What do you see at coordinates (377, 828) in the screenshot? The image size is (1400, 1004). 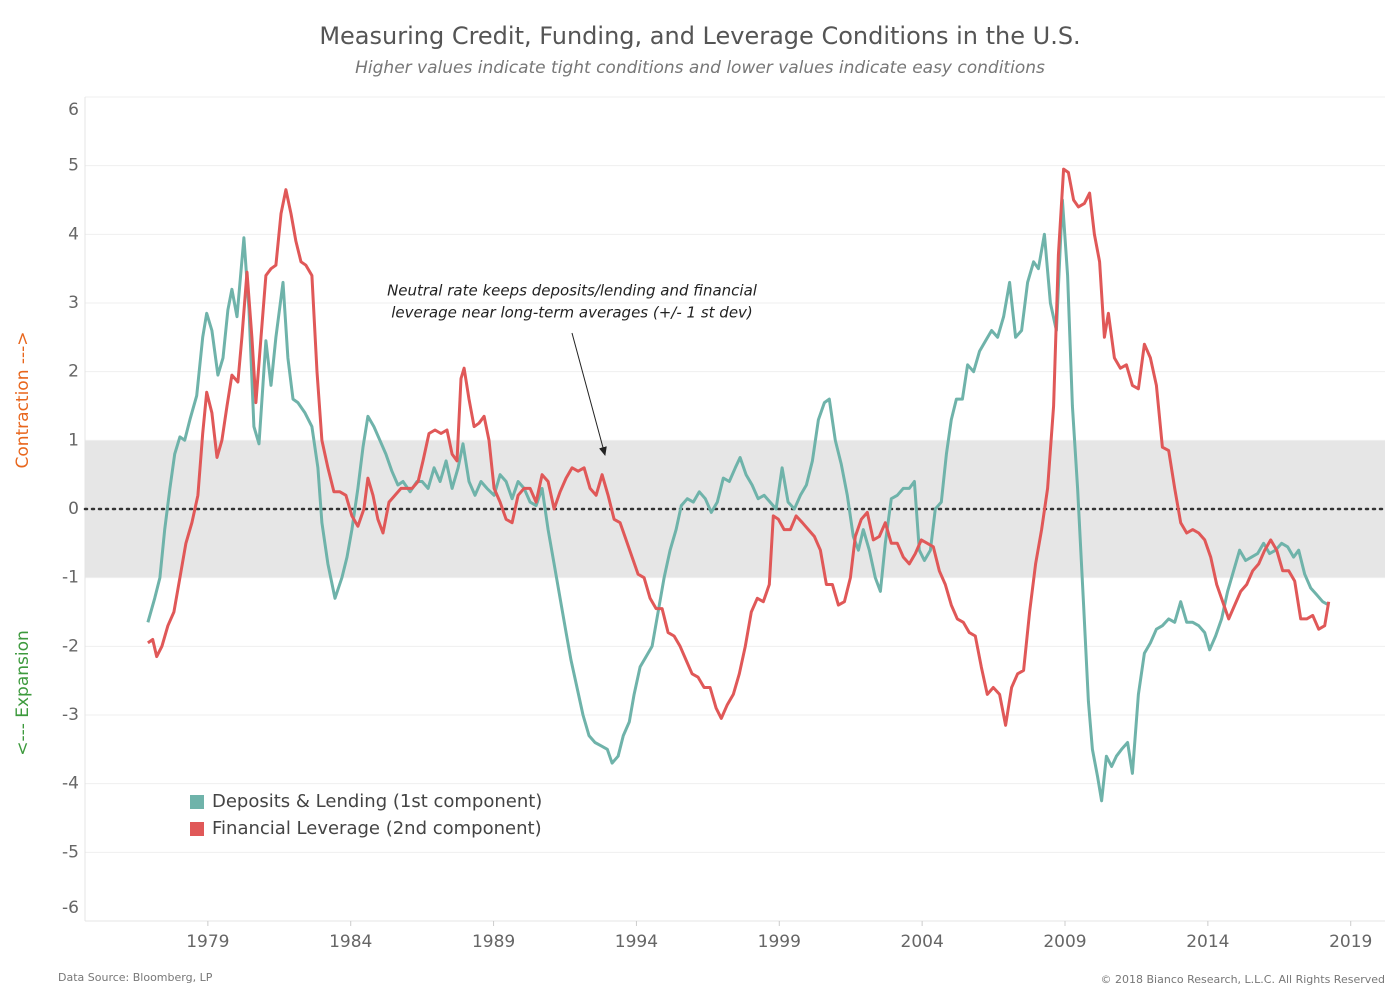 I see `legend-label: Financial Leverage (2nd component)` at bounding box center [377, 828].